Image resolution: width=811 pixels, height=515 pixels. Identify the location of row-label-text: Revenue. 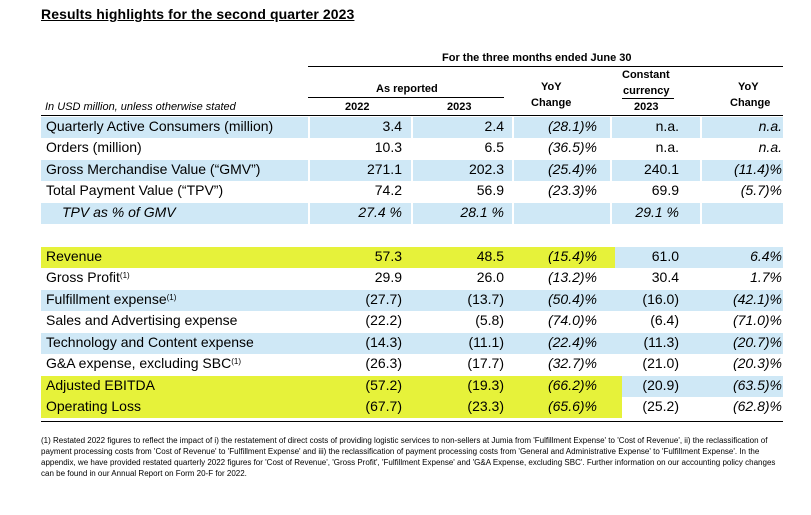
(74, 256).